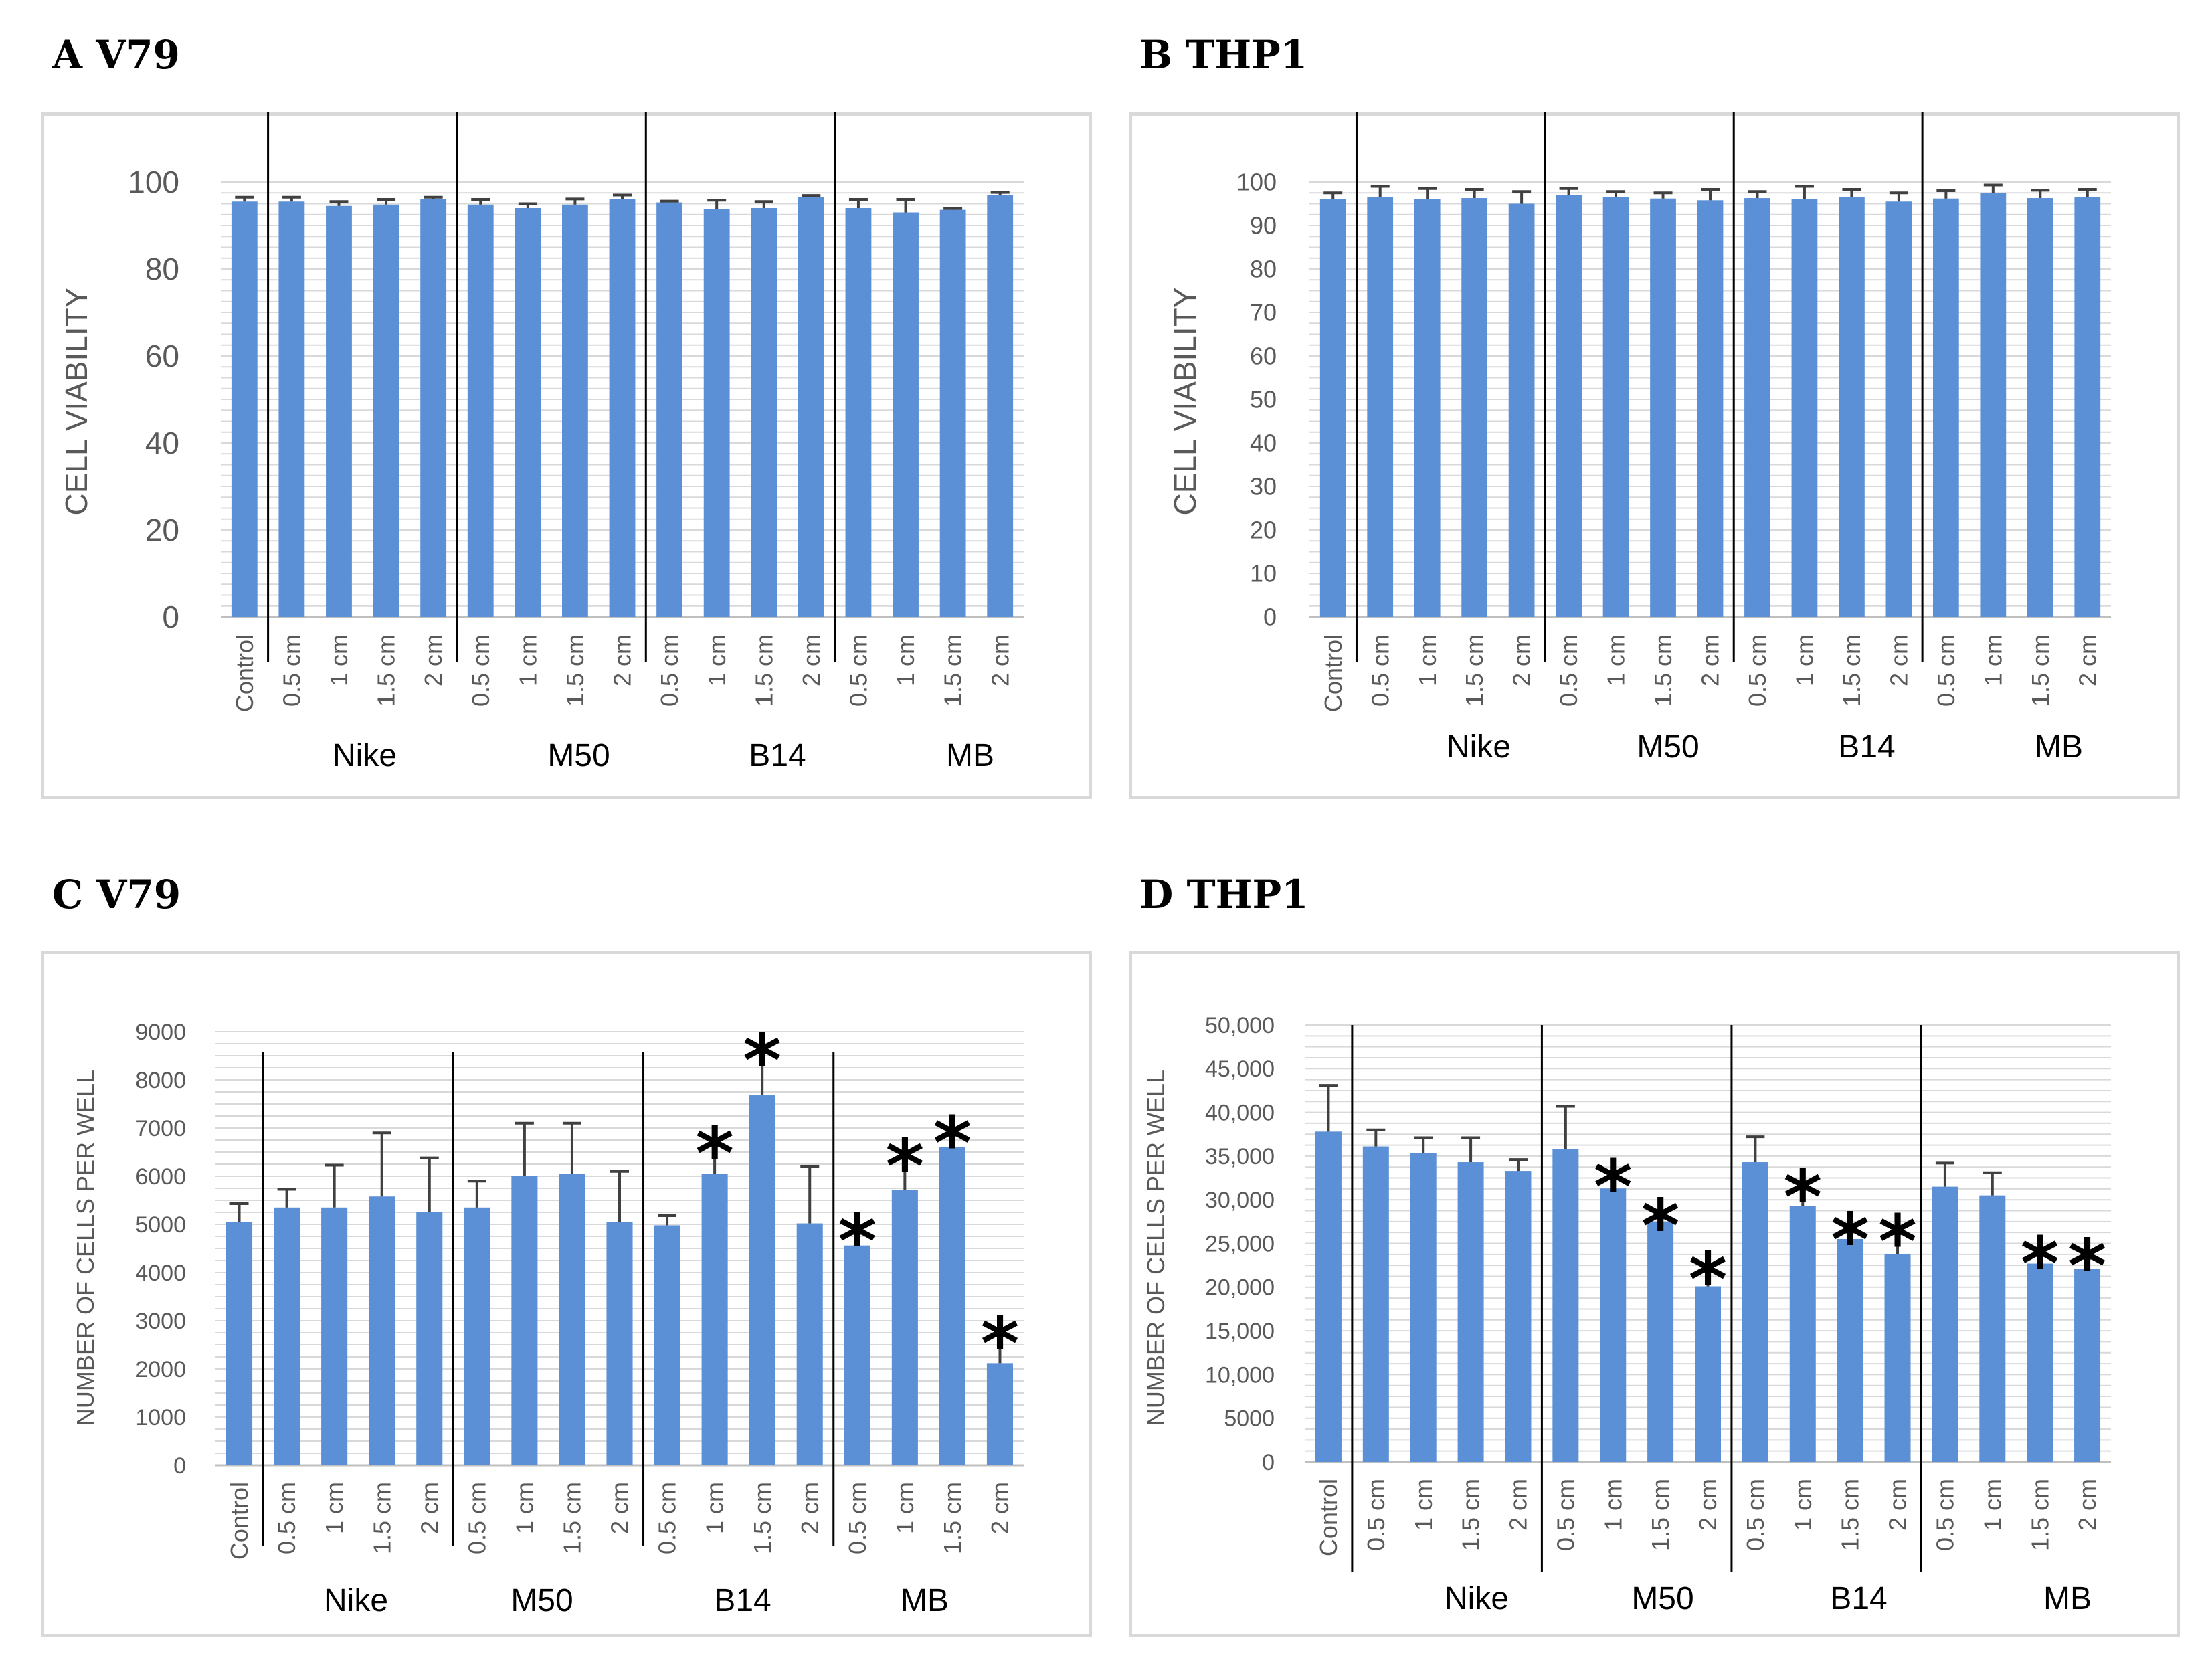 The height and width of the screenshot is (1680, 2208). Describe the element at coordinates (925, 1600) in the screenshot. I see `panel-c-group-label-mb: MB` at that location.